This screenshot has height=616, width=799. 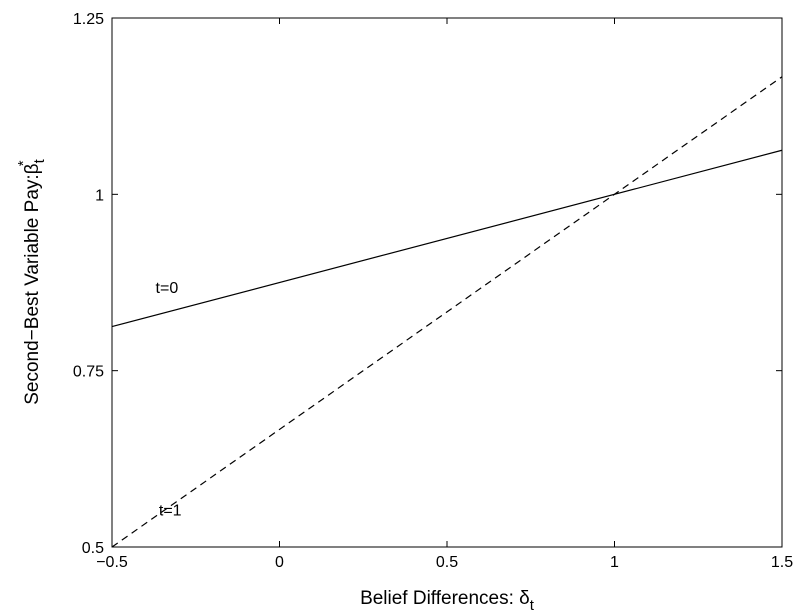 What do you see at coordinates (93, 548) in the screenshot?
I see `y-tick-label: 0.5` at bounding box center [93, 548].